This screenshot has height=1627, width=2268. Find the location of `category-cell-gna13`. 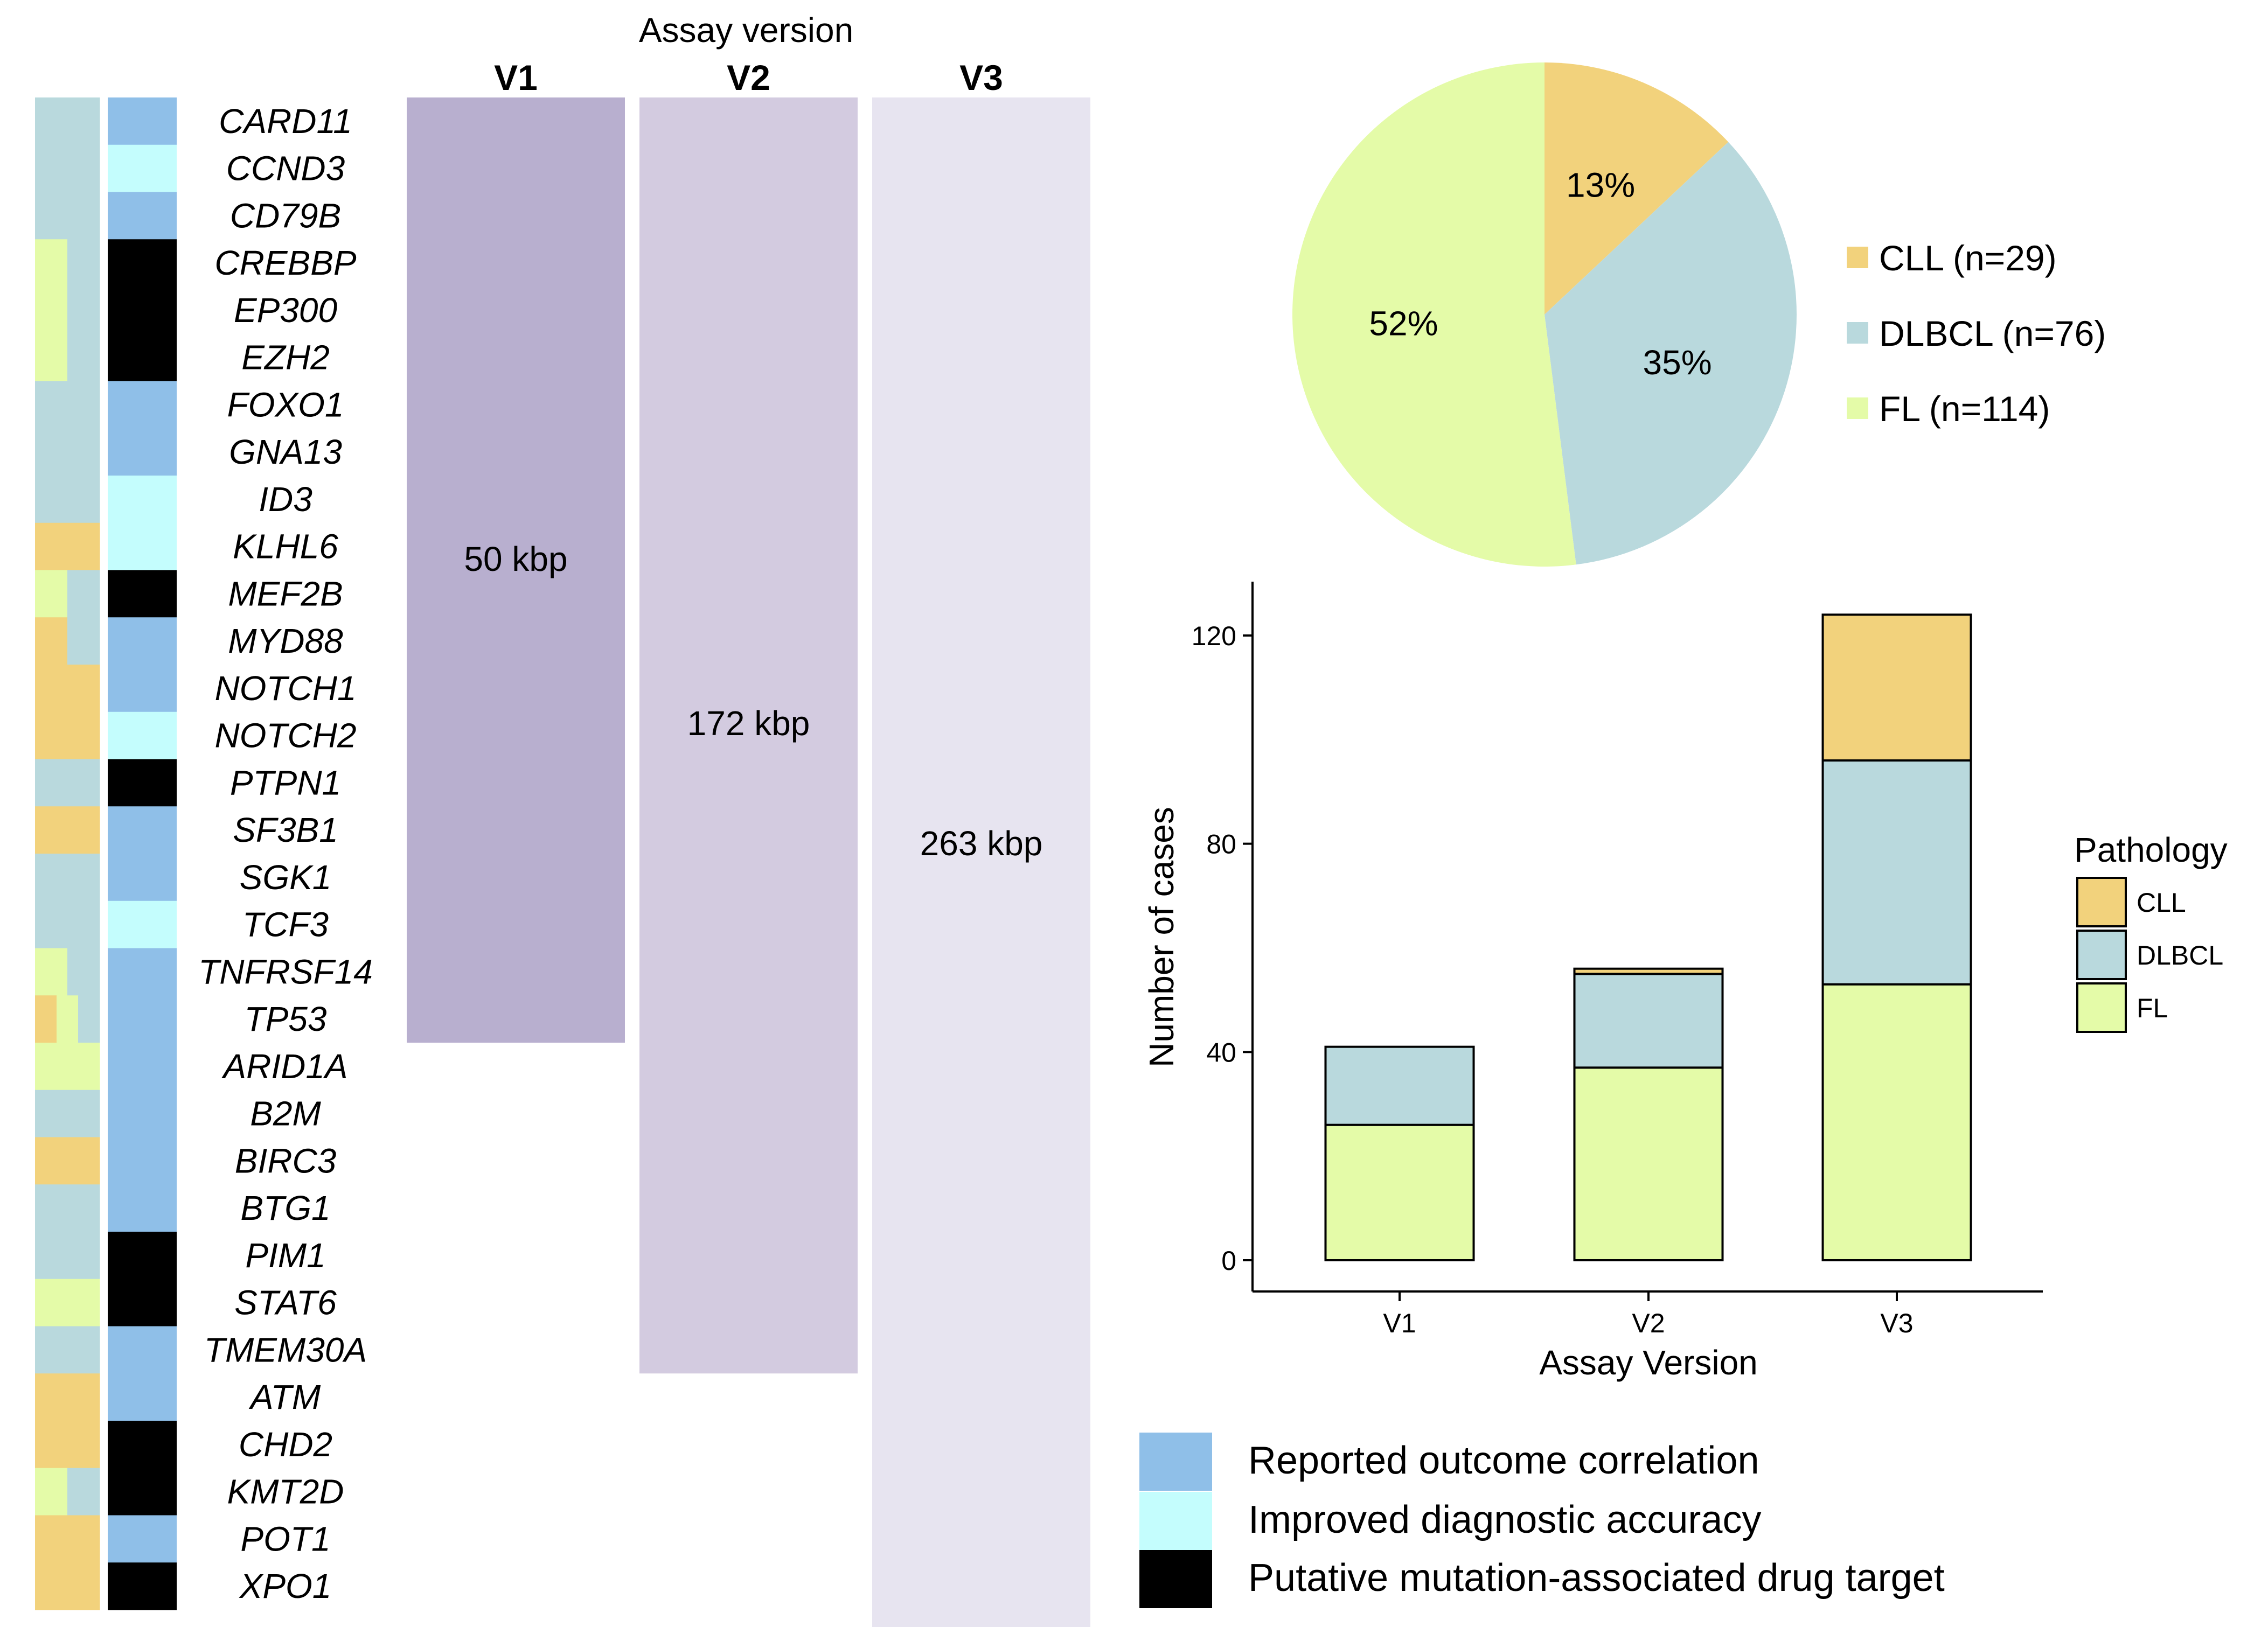

category-cell-gna13 is located at coordinates (142, 452).